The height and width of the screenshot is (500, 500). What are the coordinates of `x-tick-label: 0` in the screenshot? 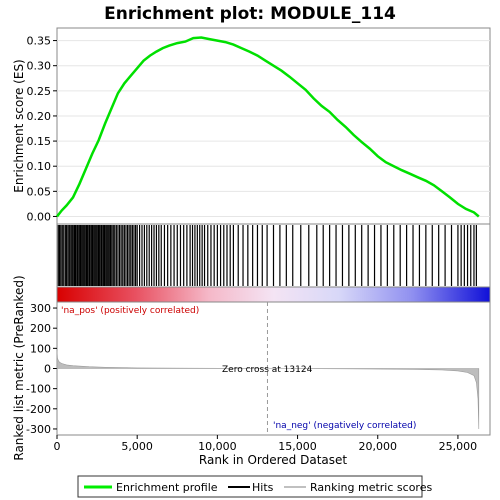 It's located at (57, 446).